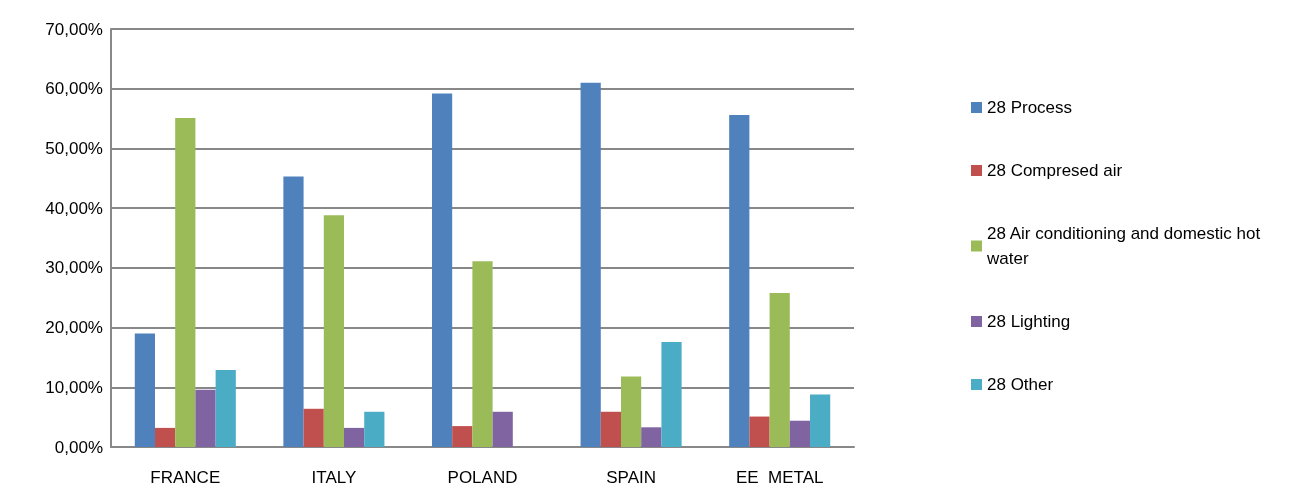 The image size is (1289, 502). I want to click on legend-label: 28 Lighting, so click(1029, 321).